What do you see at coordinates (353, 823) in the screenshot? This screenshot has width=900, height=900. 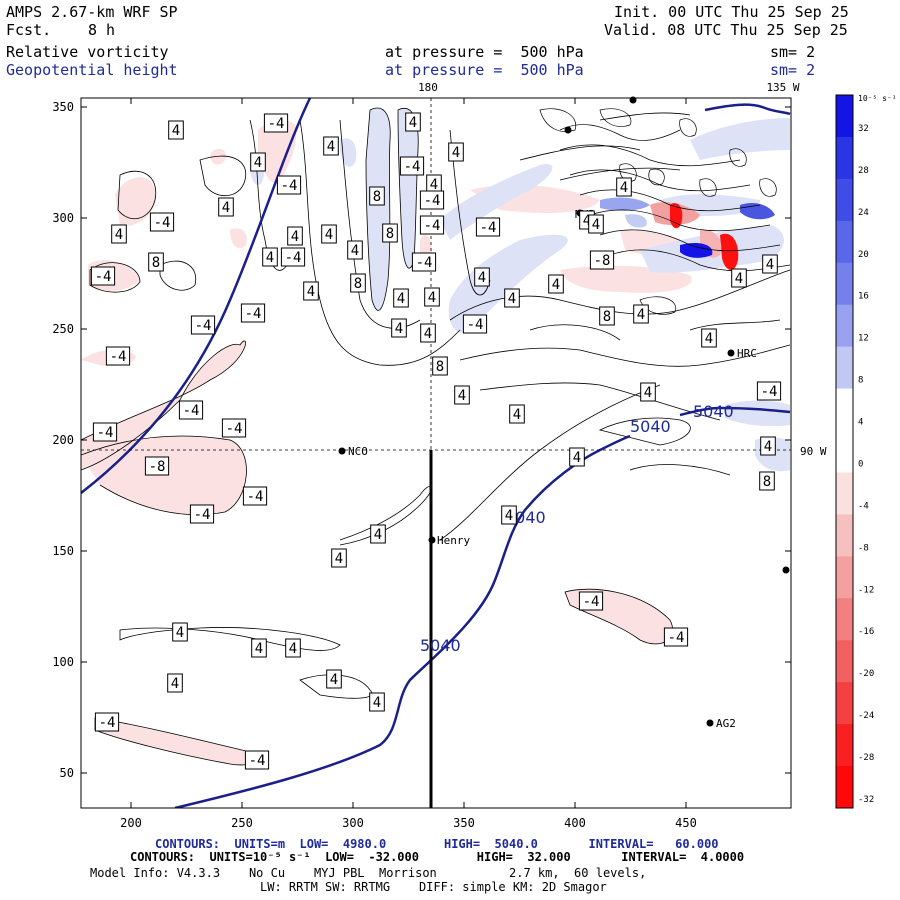 I see `x-tick-label: 300` at bounding box center [353, 823].